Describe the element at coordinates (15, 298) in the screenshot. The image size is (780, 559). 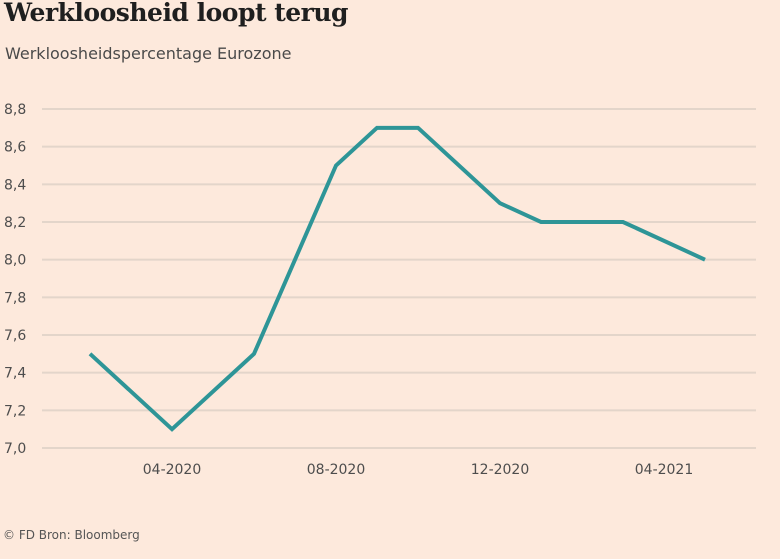
I see `y-tick-label: 7,8` at that location.